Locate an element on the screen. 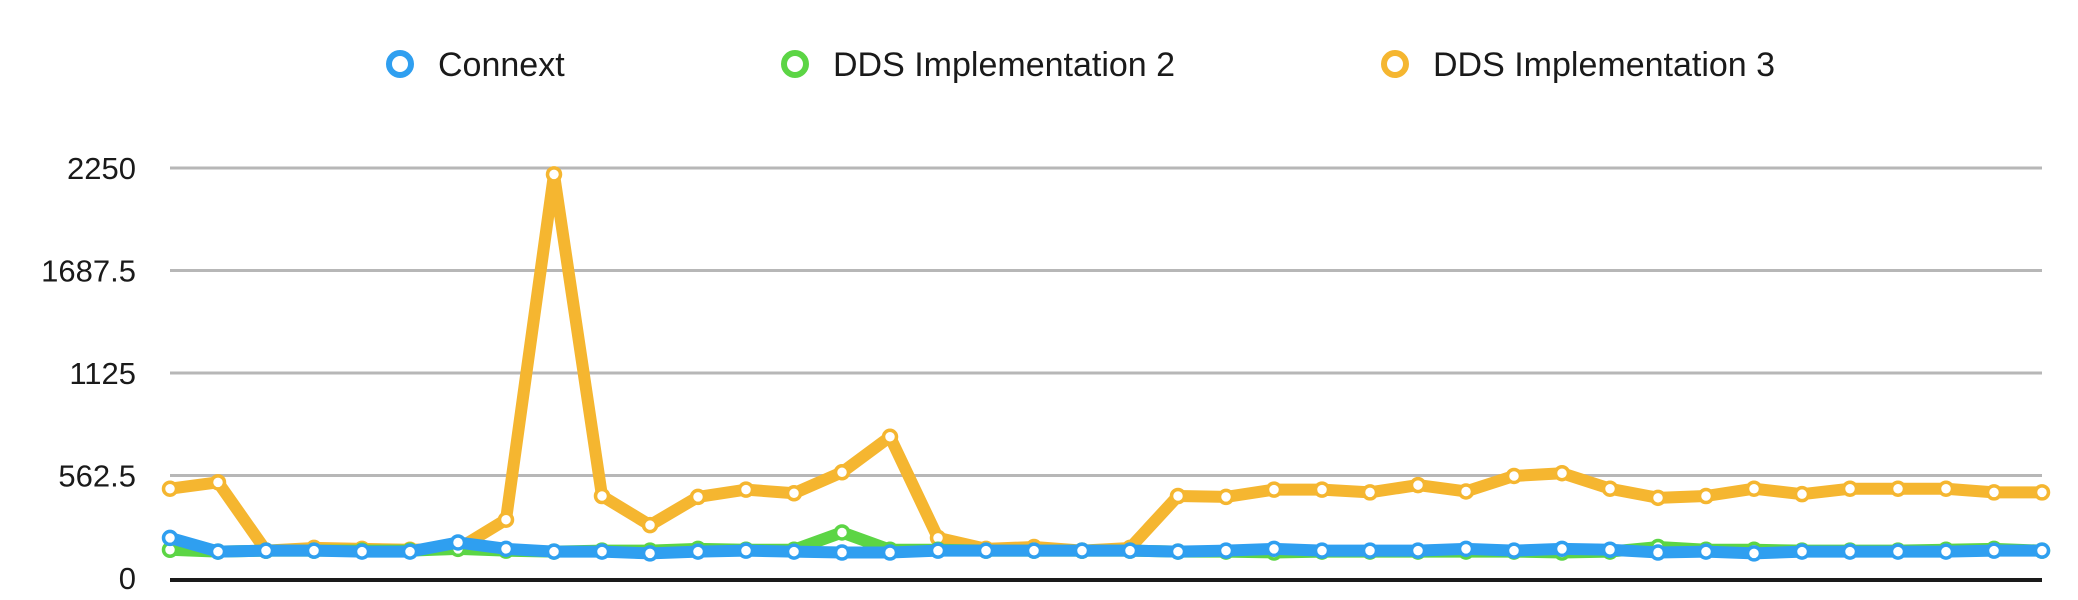 The width and height of the screenshot is (2078, 600). y-tick-label: 1125 is located at coordinates (102, 373).